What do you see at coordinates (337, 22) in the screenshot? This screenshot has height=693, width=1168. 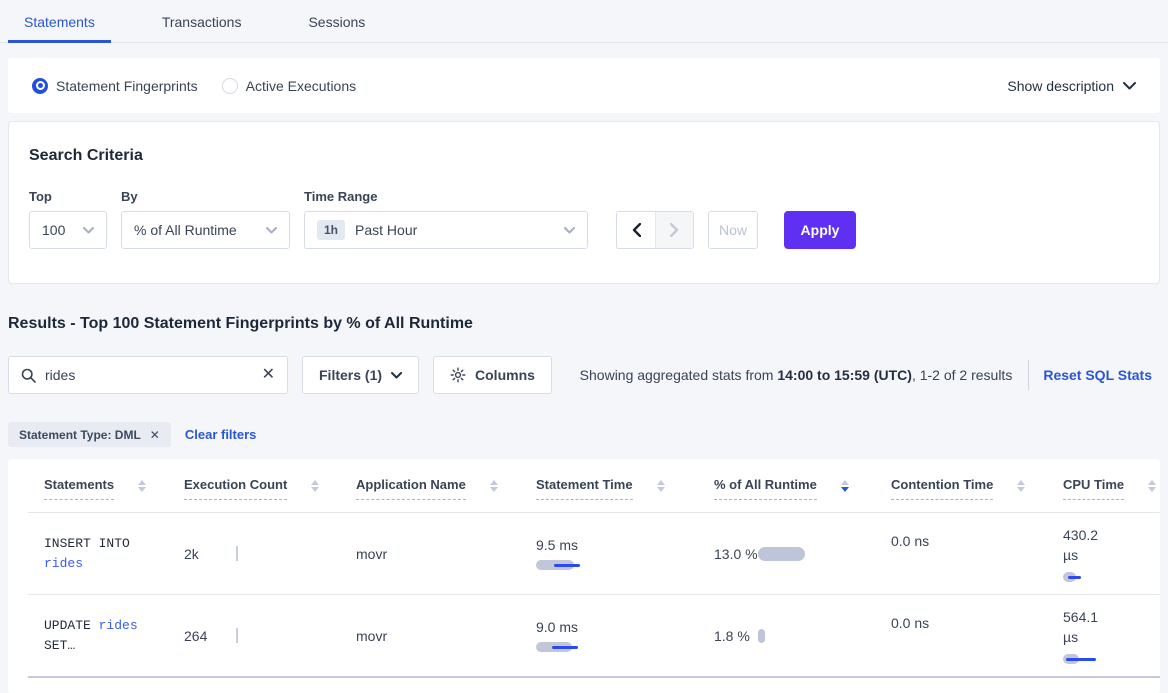 I see `tab-sessions: Sessions` at bounding box center [337, 22].